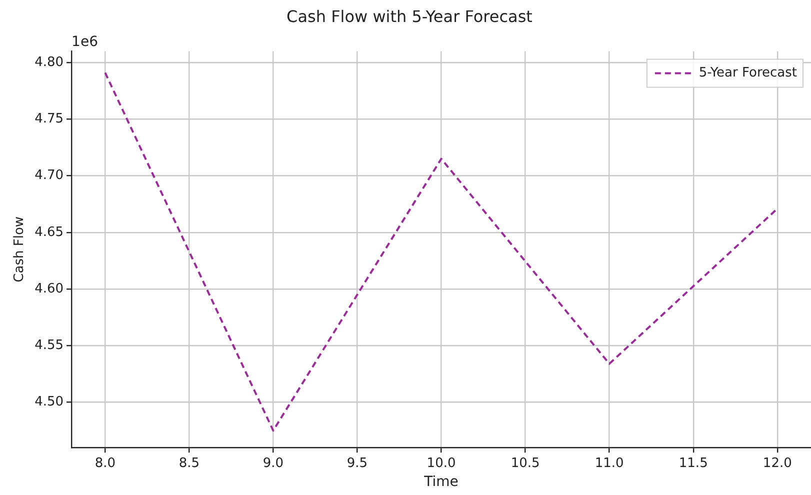 Image resolution: width=811 pixels, height=495 pixels. I want to click on x-axis-title: Time, so click(440, 482).